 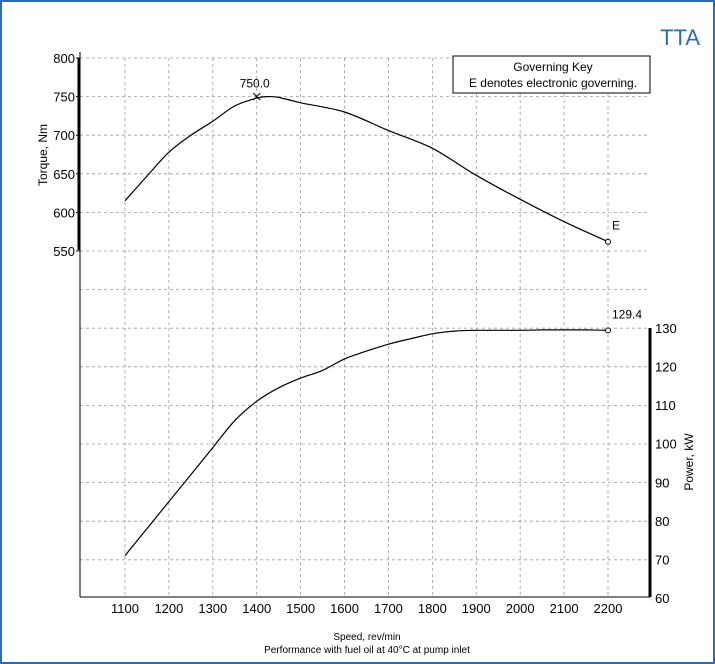 I want to click on x-tick-label: 2100, so click(x=564, y=608).